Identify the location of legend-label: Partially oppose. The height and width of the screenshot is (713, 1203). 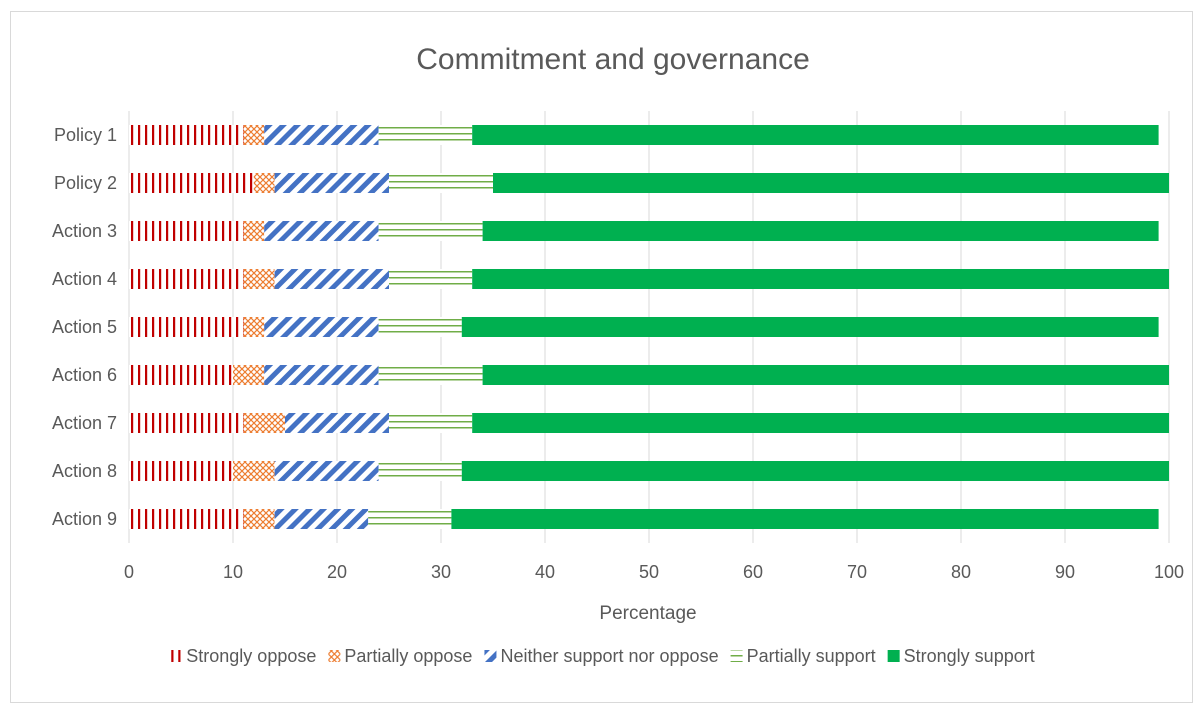
(408, 656).